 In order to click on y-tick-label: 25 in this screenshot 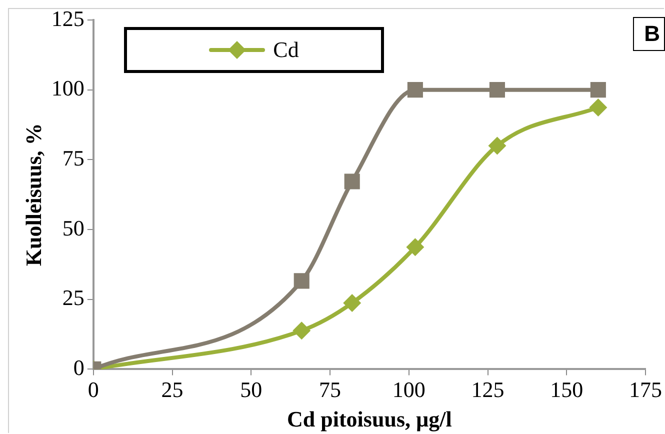, I will do `click(73, 297)`.